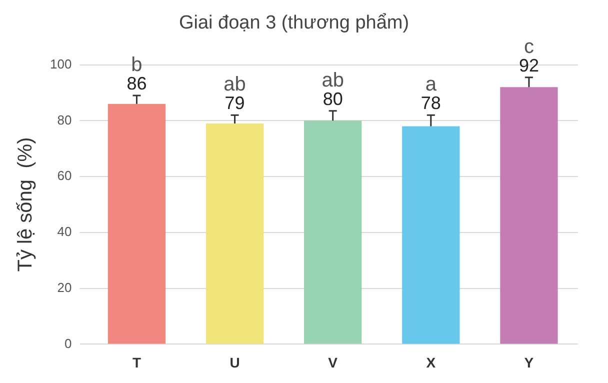  Describe the element at coordinates (430, 103) in the screenshot. I see `data-label: 78` at that location.